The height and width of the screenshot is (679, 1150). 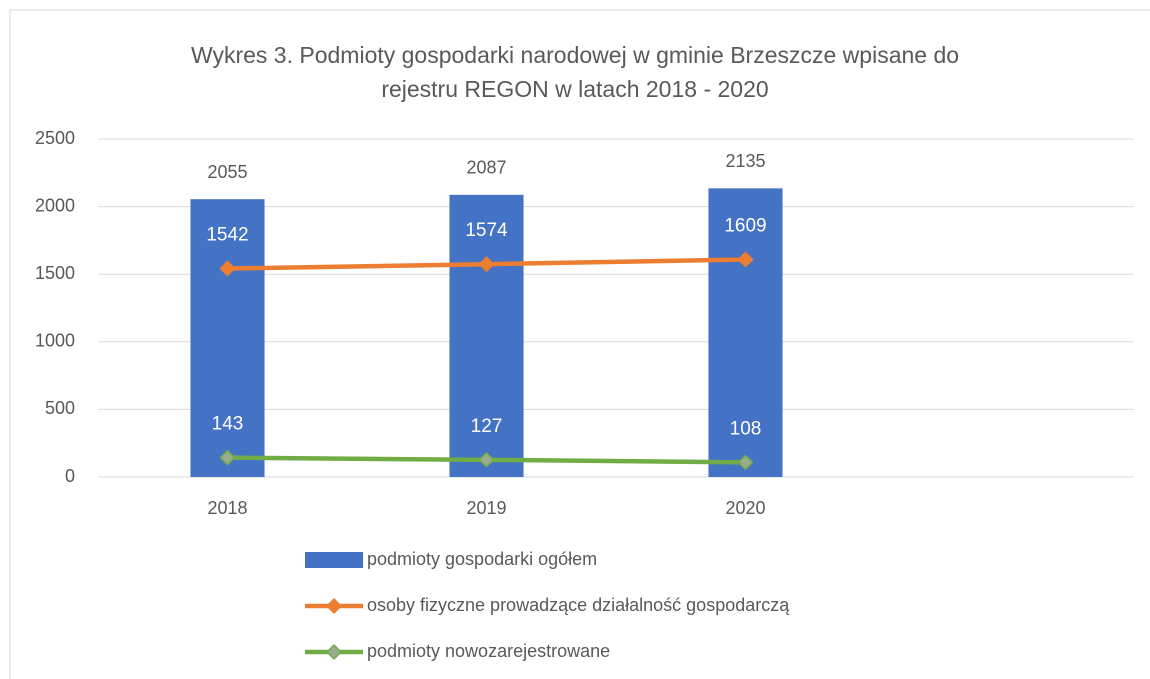 What do you see at coordinates (746, 428) in the screenshot?
I see `data-label: 108` at bounding box center [746, 428].